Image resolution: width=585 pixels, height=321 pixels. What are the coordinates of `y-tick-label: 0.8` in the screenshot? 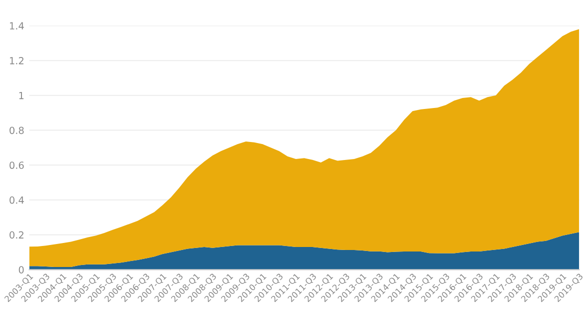 It's located at (17, 130).